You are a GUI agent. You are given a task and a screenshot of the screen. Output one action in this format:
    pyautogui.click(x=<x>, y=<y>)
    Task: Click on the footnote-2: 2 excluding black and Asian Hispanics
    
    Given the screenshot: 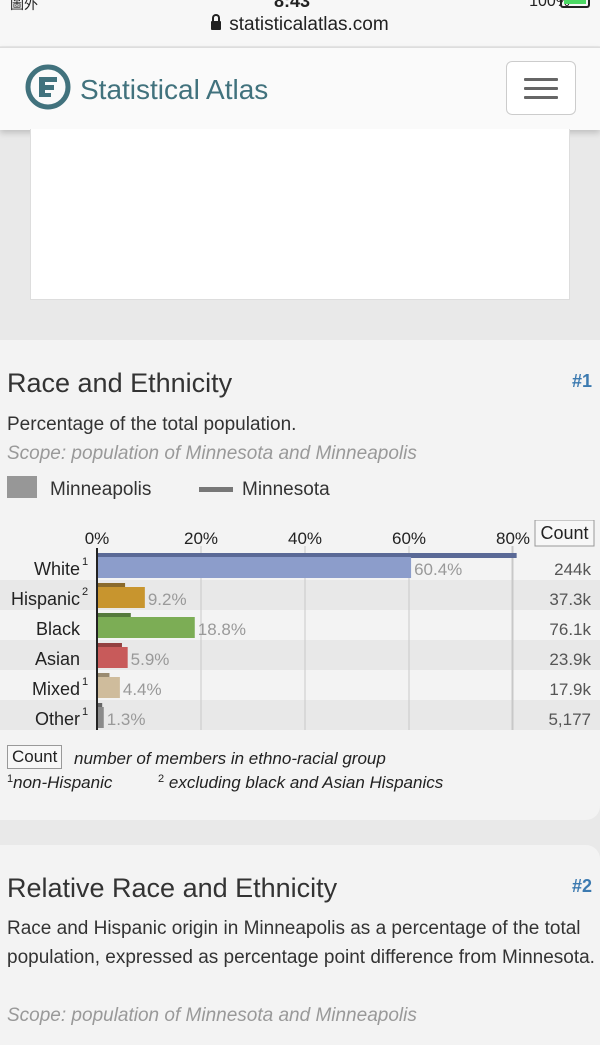 What is the action you would take?
    pyautogui.click(x=301, y=782)
    